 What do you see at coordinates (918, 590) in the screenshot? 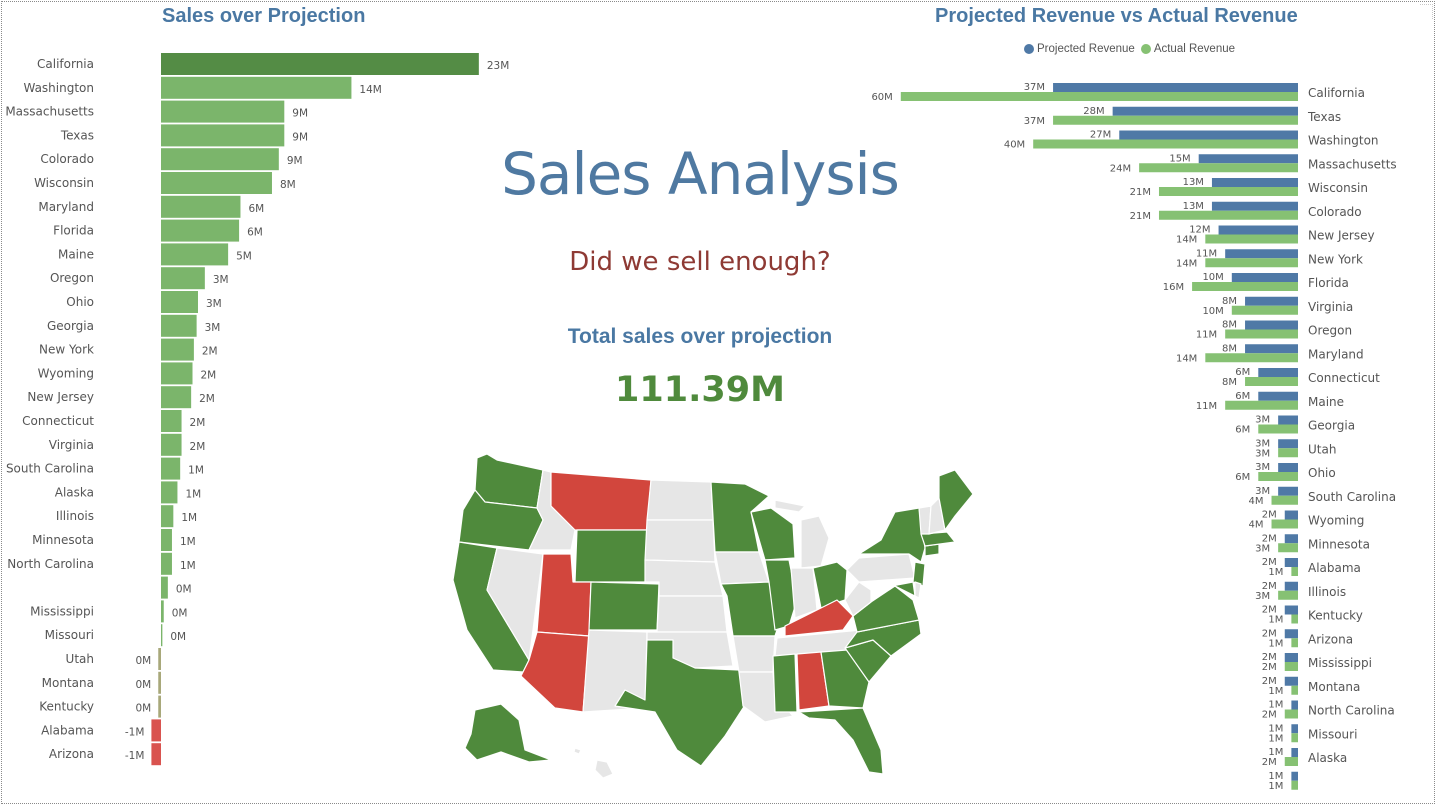
I see `map-state-delaware` at bounding box center [918, 590].